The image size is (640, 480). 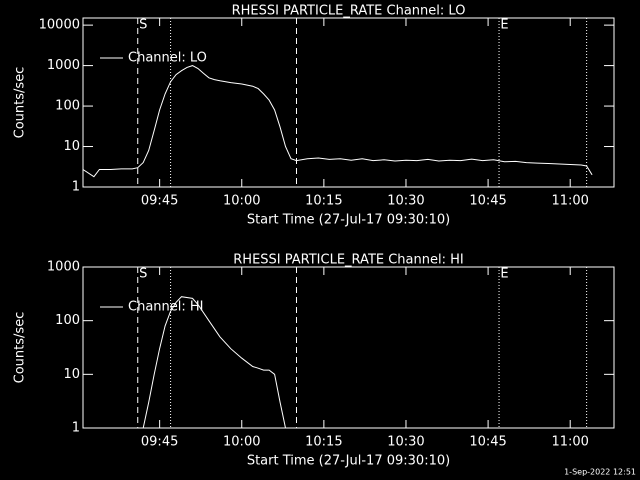 What do you see at coordinates (59, 25) in the screenshot?
I see `y-tick-label: 10000` at bounding box center [59, 25].